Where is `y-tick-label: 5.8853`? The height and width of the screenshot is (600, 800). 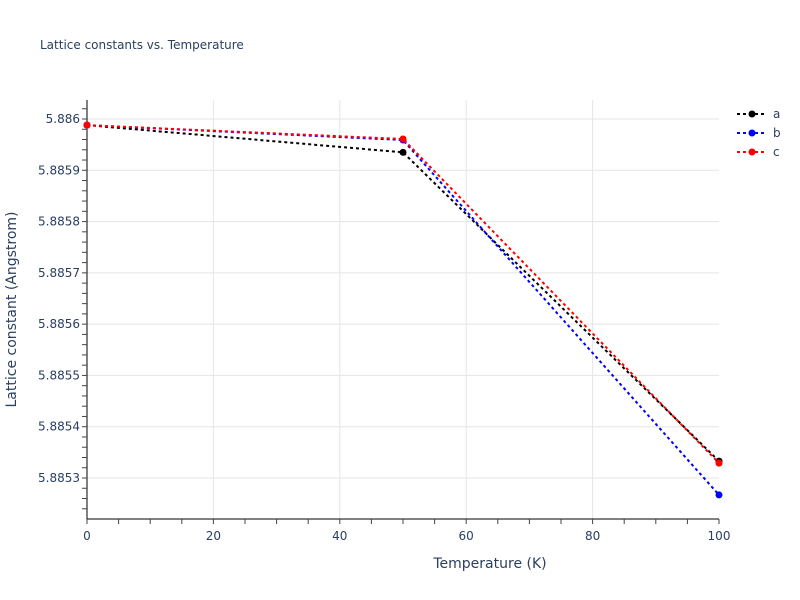 y-tick-label: 5.8853 is located at coordinates (59, 478).